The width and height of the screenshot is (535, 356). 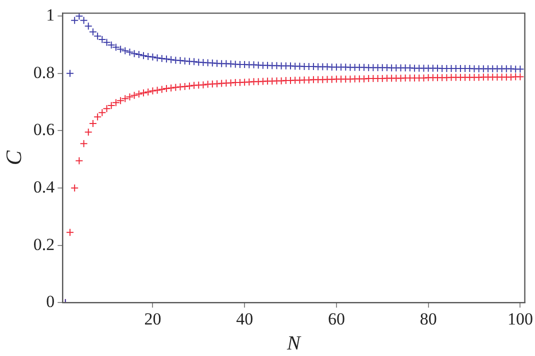 What do you see at coordinates (428, 318) in the screenshot?
I see `x-tick-label: 80` at bounding box center [428, 318].